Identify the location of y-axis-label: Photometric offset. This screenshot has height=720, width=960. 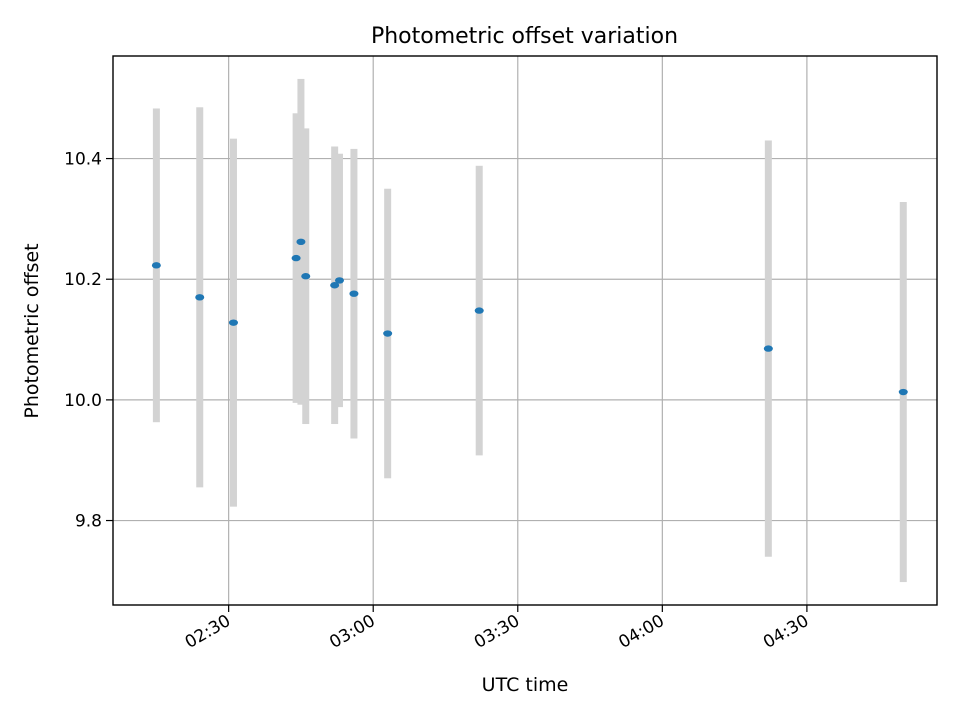
(32, 330).